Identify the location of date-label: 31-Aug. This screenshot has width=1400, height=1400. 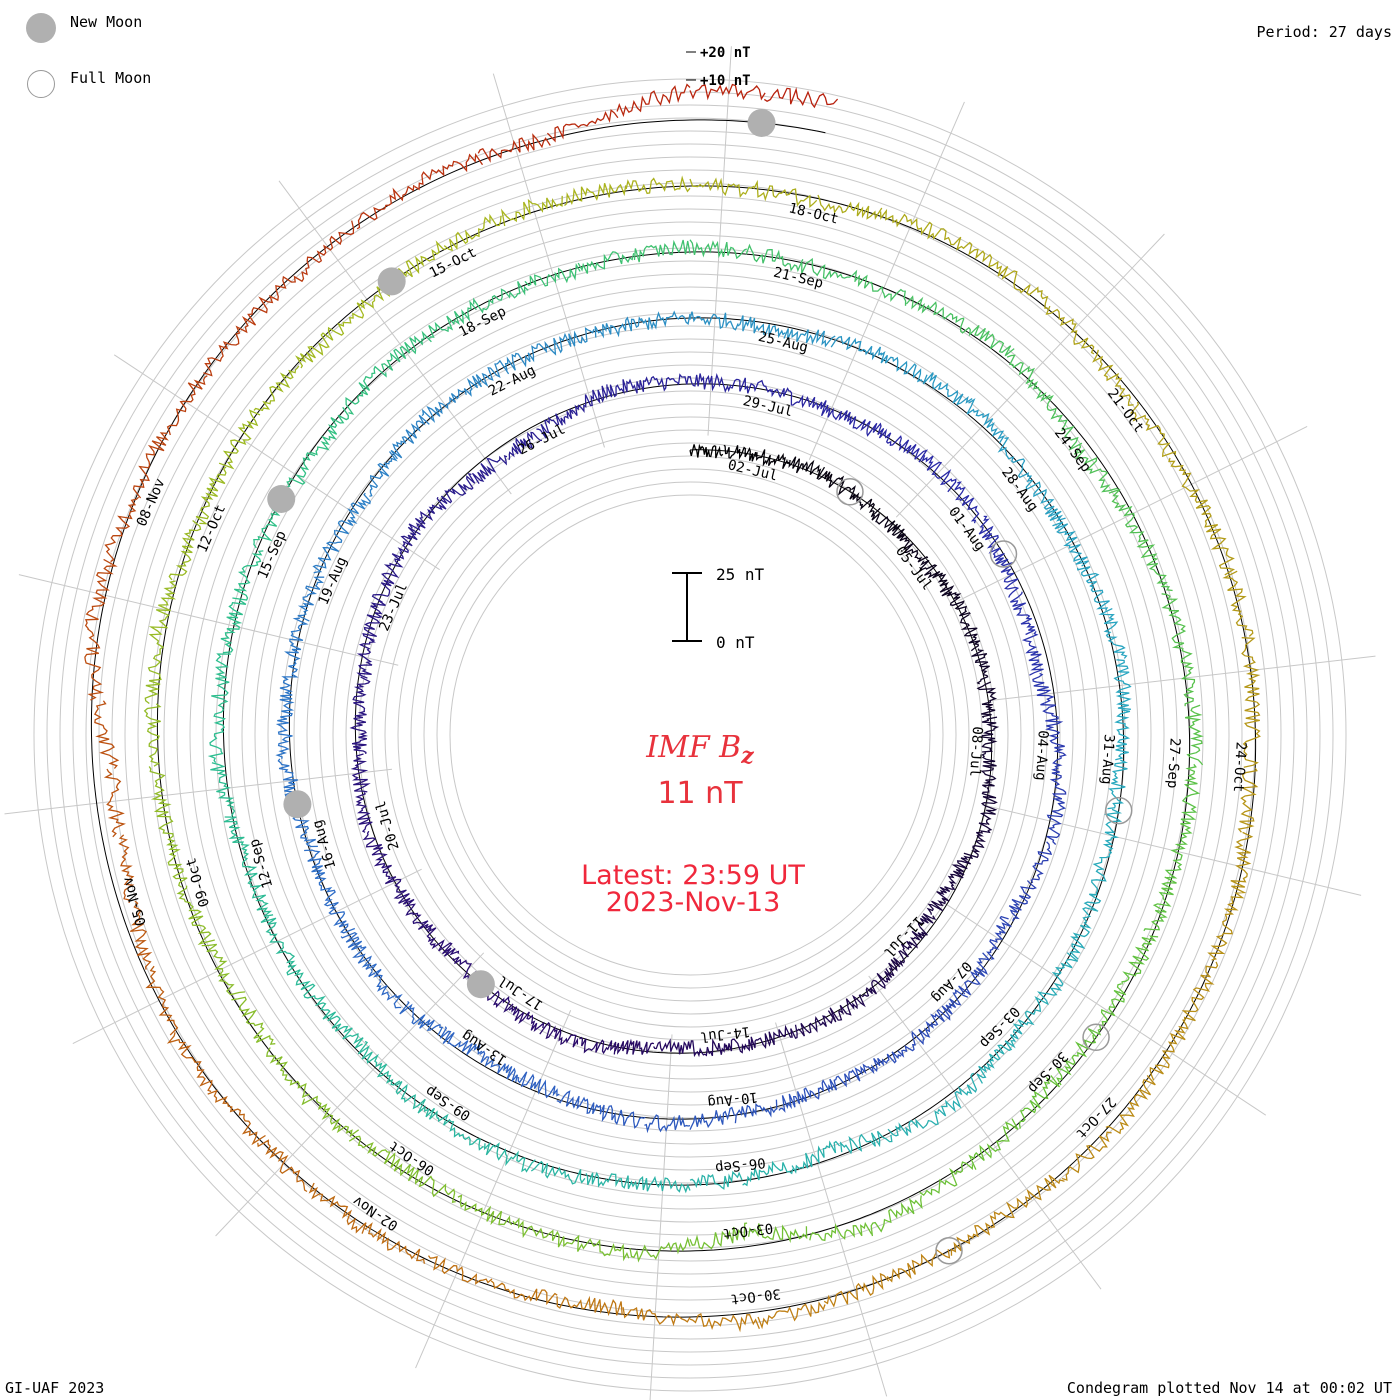
(1107, 759).